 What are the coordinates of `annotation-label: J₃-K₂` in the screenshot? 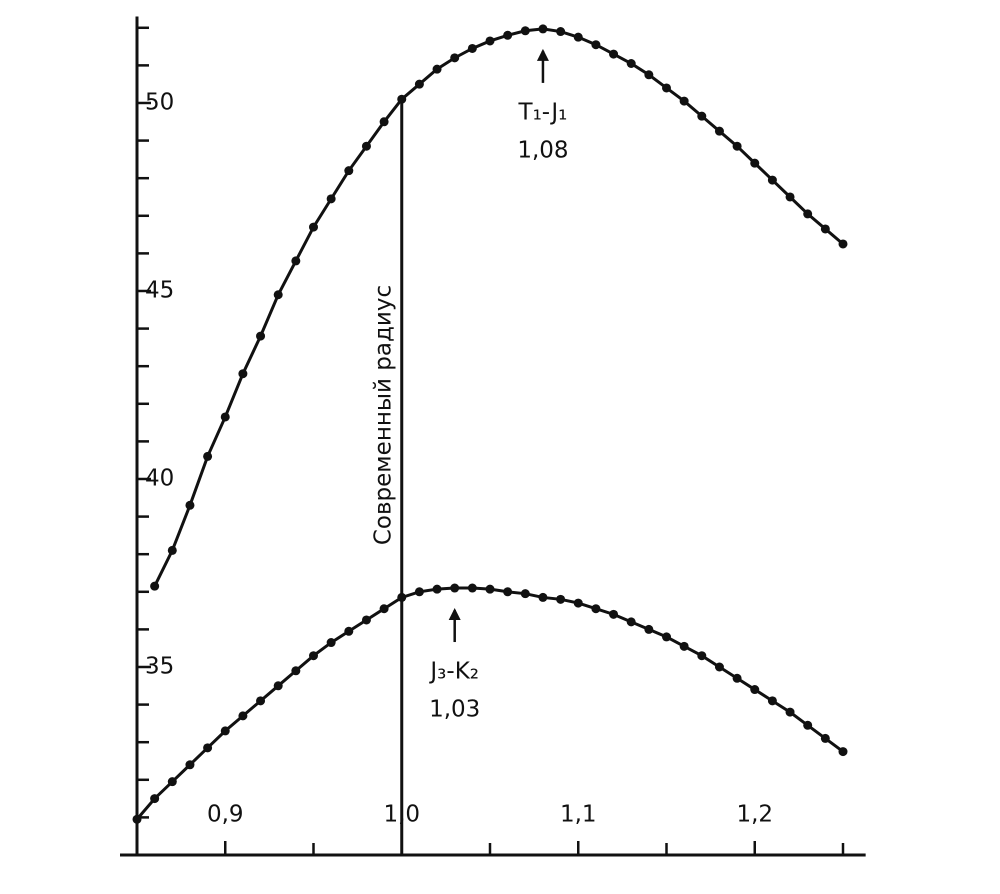 It's located at (453, 672).